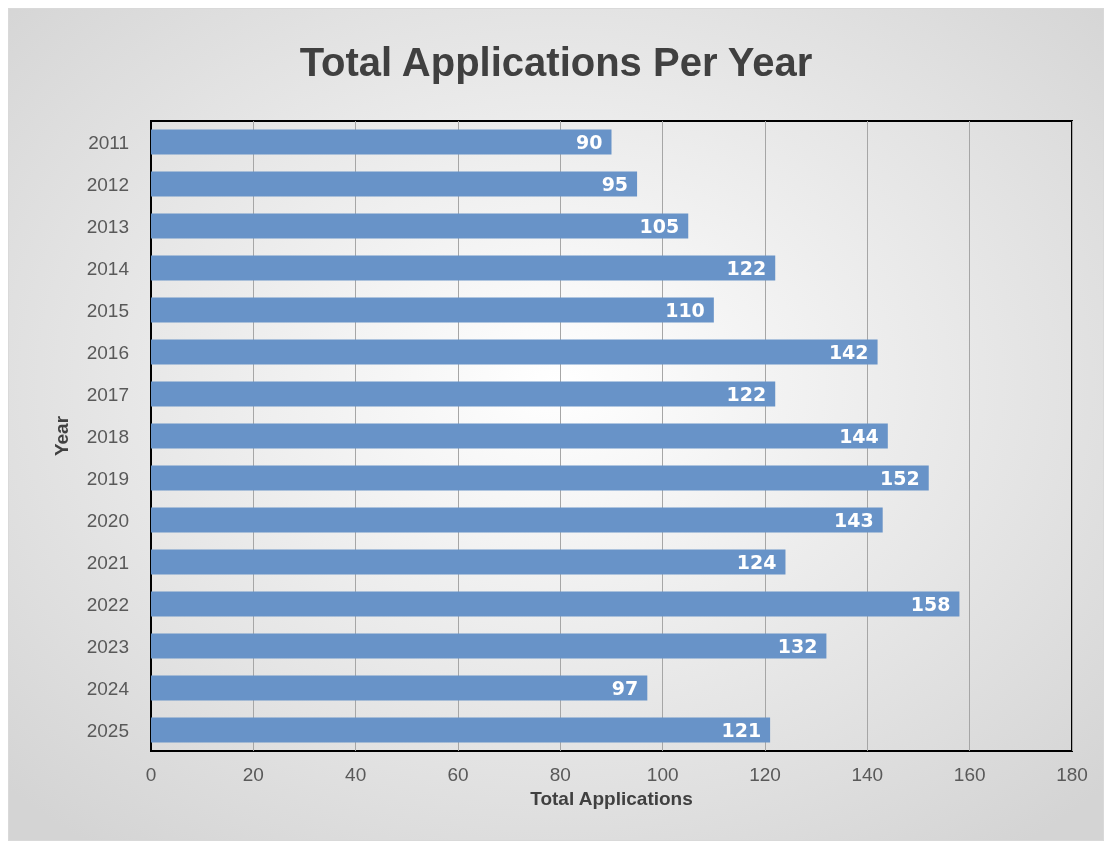 The image size is (1112, 849). Describe the element at coordinates (253, 774) in the screenshot. I see `x-tick-label: 20` at that location.